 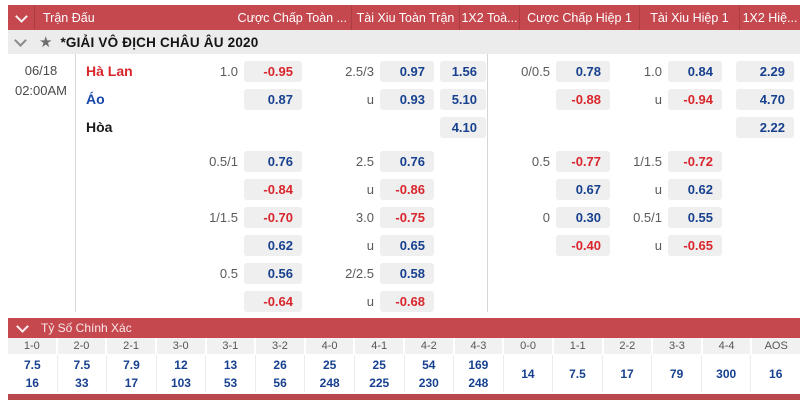 What do you see at coordinates (407, 301) in the screenshot?
I see `ft-ou-under-odds: -0.68` at bounding box center [407, 301].